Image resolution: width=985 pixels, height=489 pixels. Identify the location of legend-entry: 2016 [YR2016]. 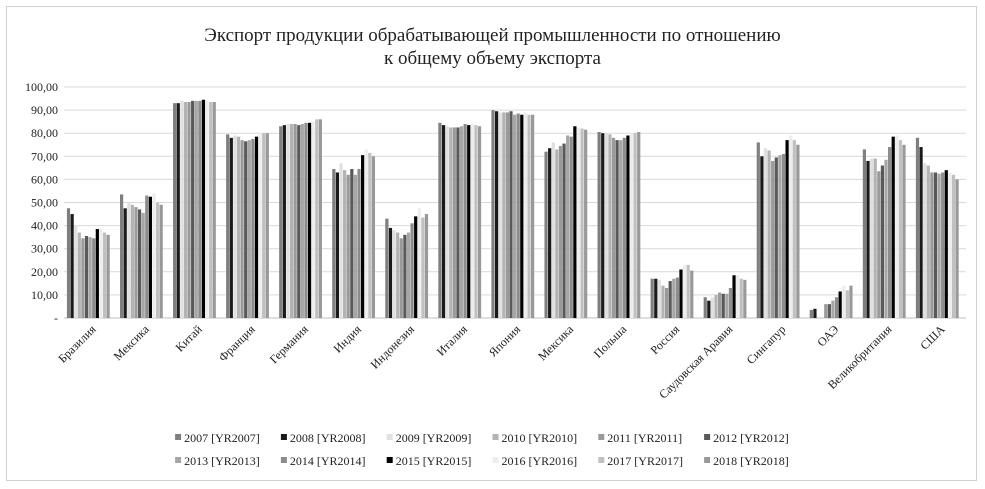
(540, 461).